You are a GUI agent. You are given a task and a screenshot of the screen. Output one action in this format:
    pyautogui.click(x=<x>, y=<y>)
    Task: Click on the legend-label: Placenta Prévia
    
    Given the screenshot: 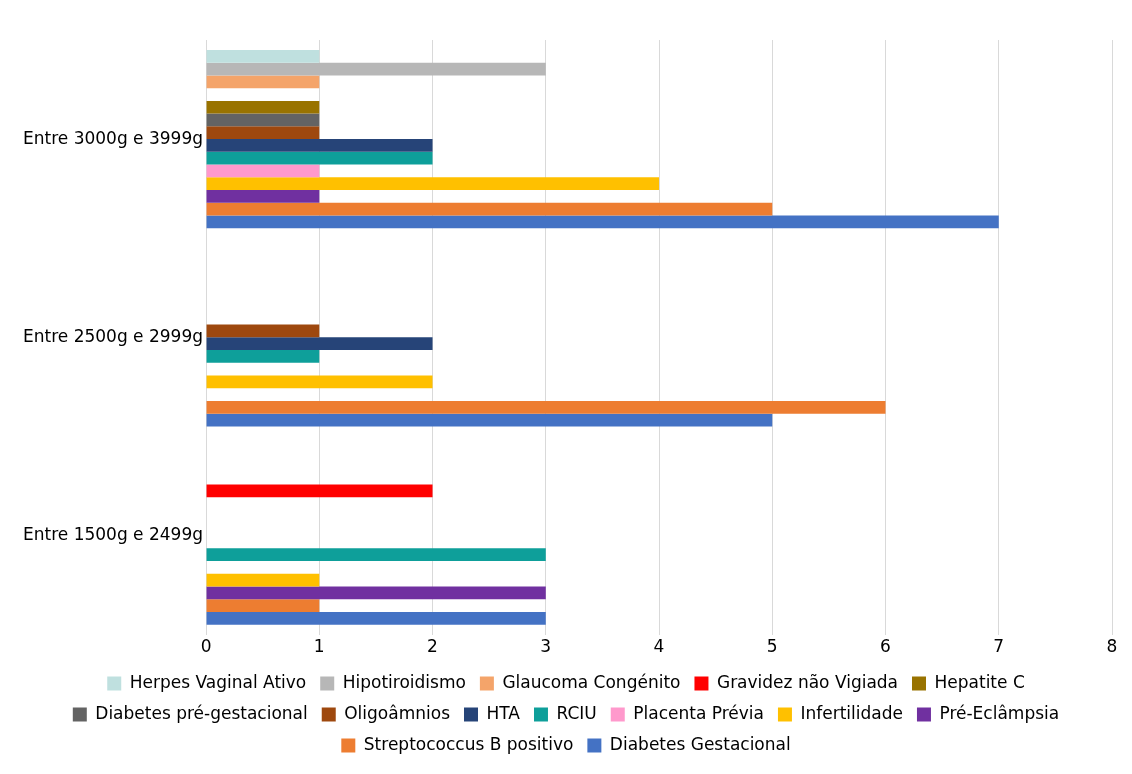 What is the action you would take?
    pyautogui.click(x=698, y=712)
    